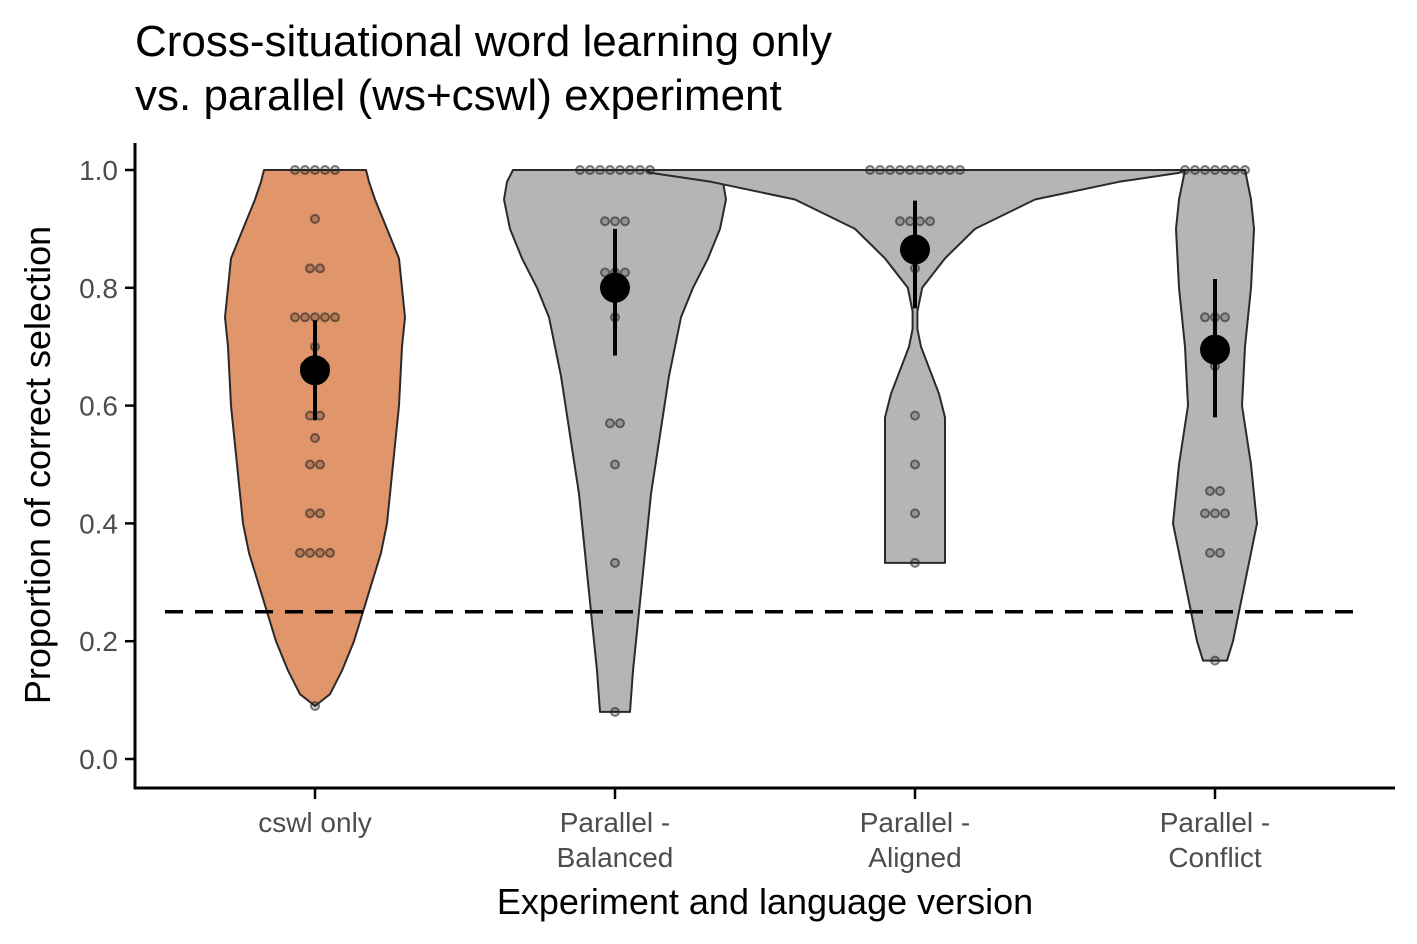 The height and width of the screenshot is (944, 1417). Describe the element at coordinates (765, 901) in the screenshot. I see `x-axis-title: Experiment and language version` at that location.